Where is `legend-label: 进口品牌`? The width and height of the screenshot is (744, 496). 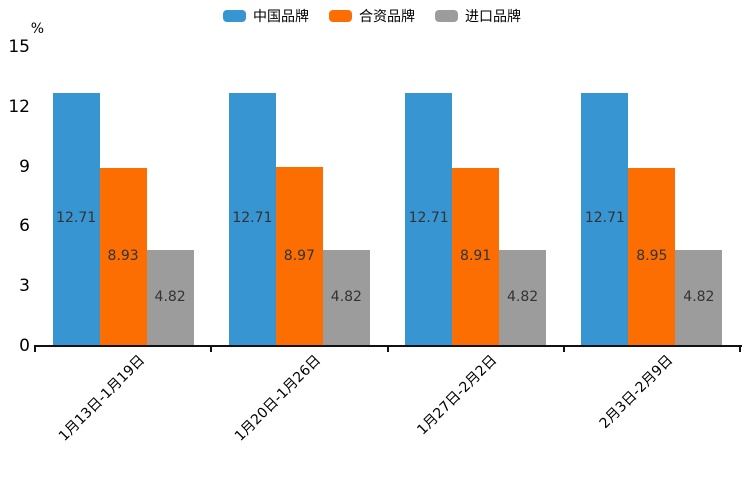 legend-label: 进口品牌 is located at coordinates (493, 17).